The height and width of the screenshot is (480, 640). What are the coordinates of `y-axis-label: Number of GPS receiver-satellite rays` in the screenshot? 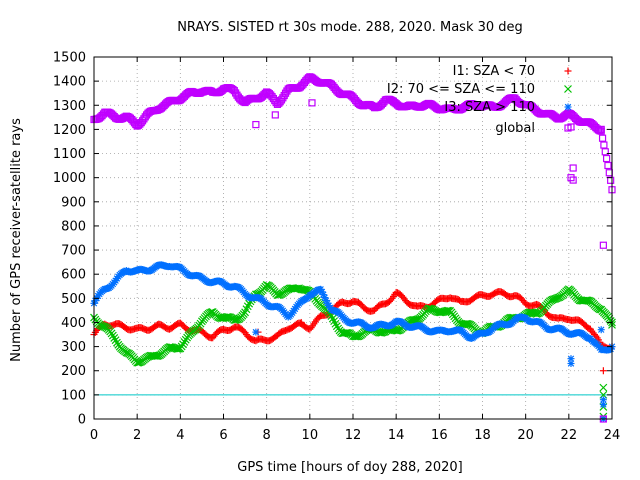 It's located at (16, 240).